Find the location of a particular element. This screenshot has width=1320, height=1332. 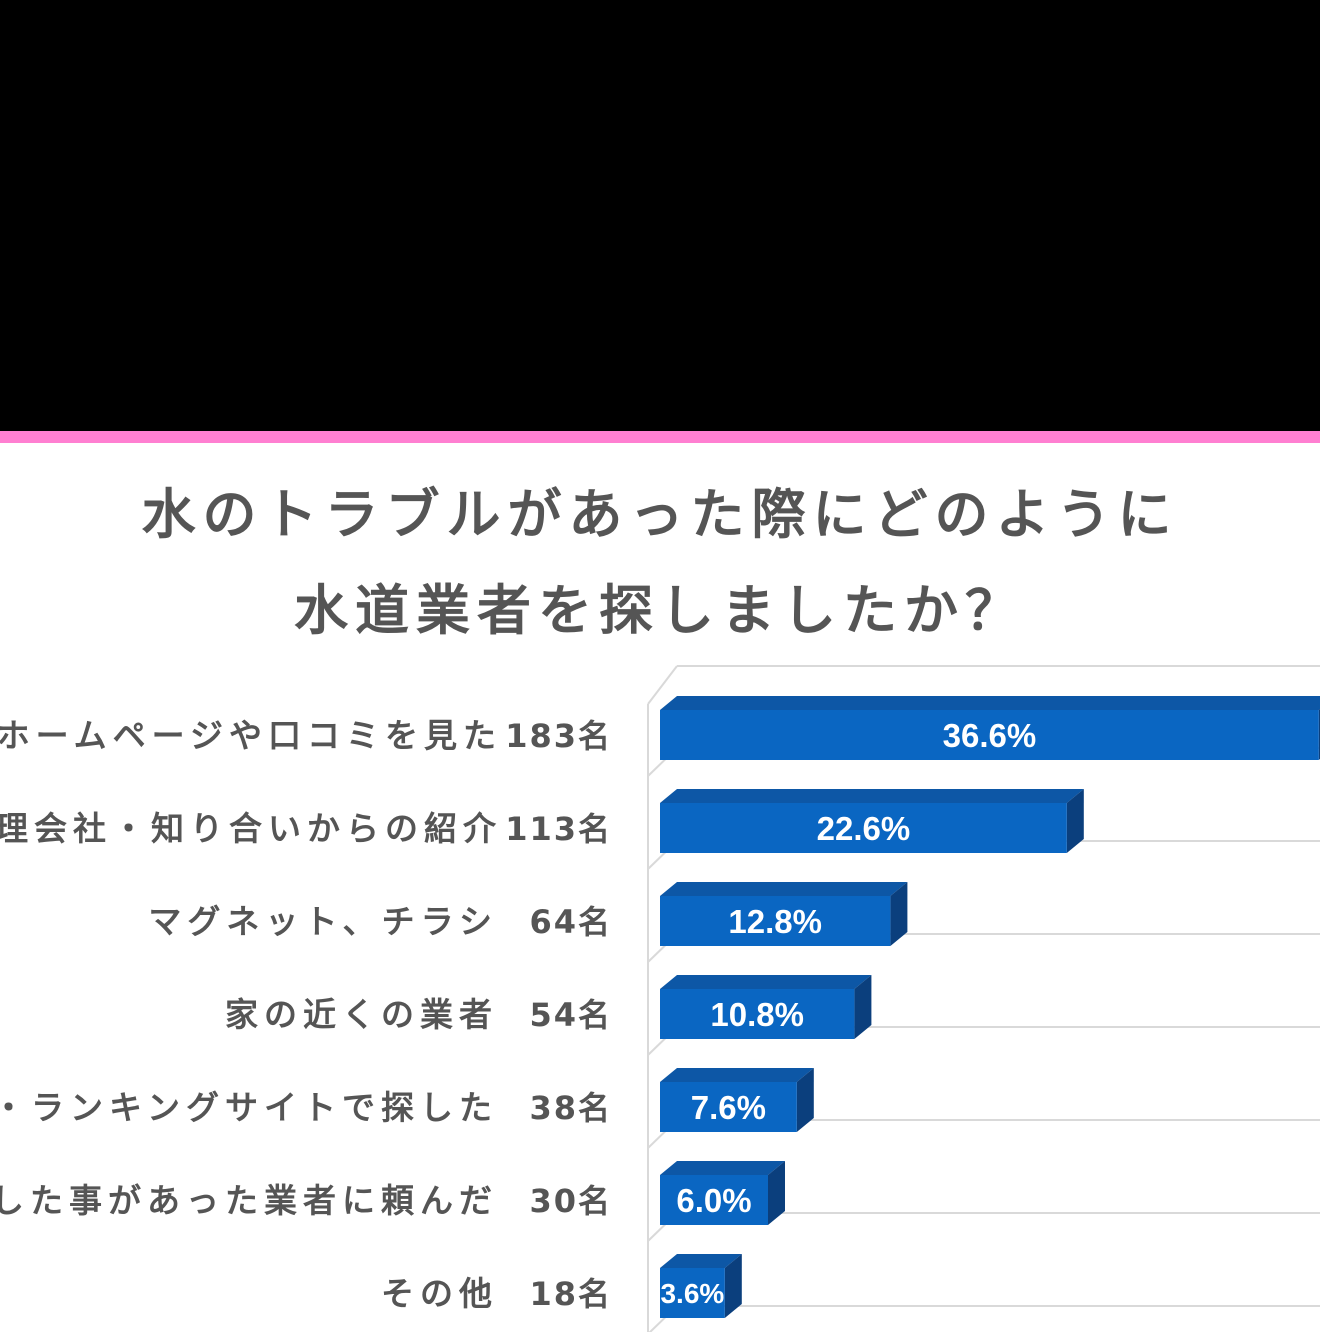

data-label: 22.6% is located at coordinates (864, 828).